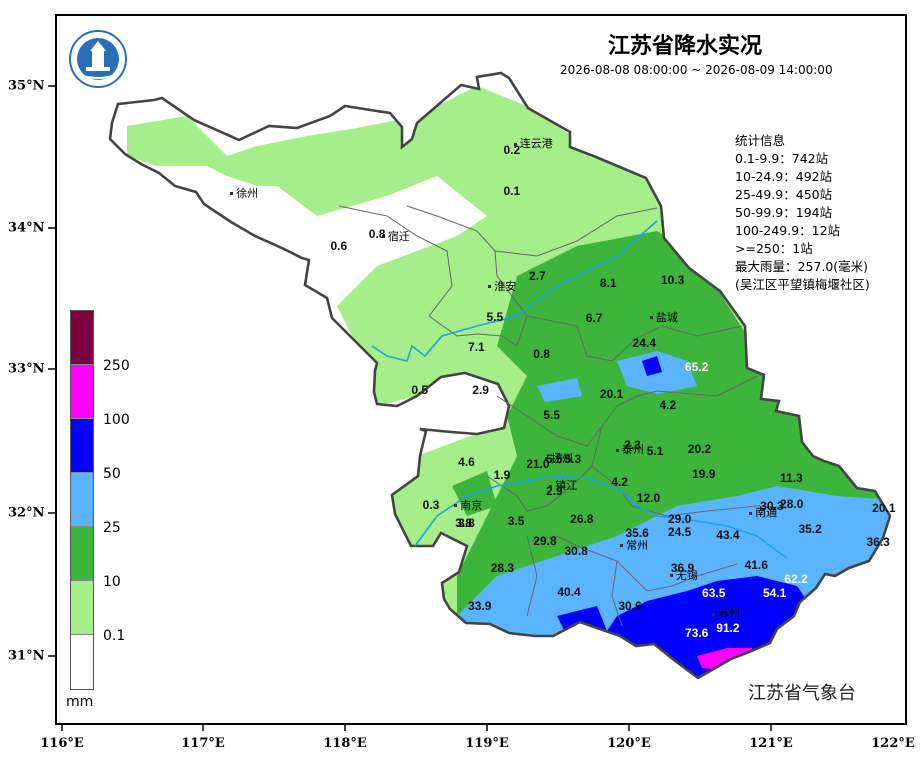 The width and height of the screenshot is (920, 763). I want to click on stats-line: >=250：1站, so click(774, 248).